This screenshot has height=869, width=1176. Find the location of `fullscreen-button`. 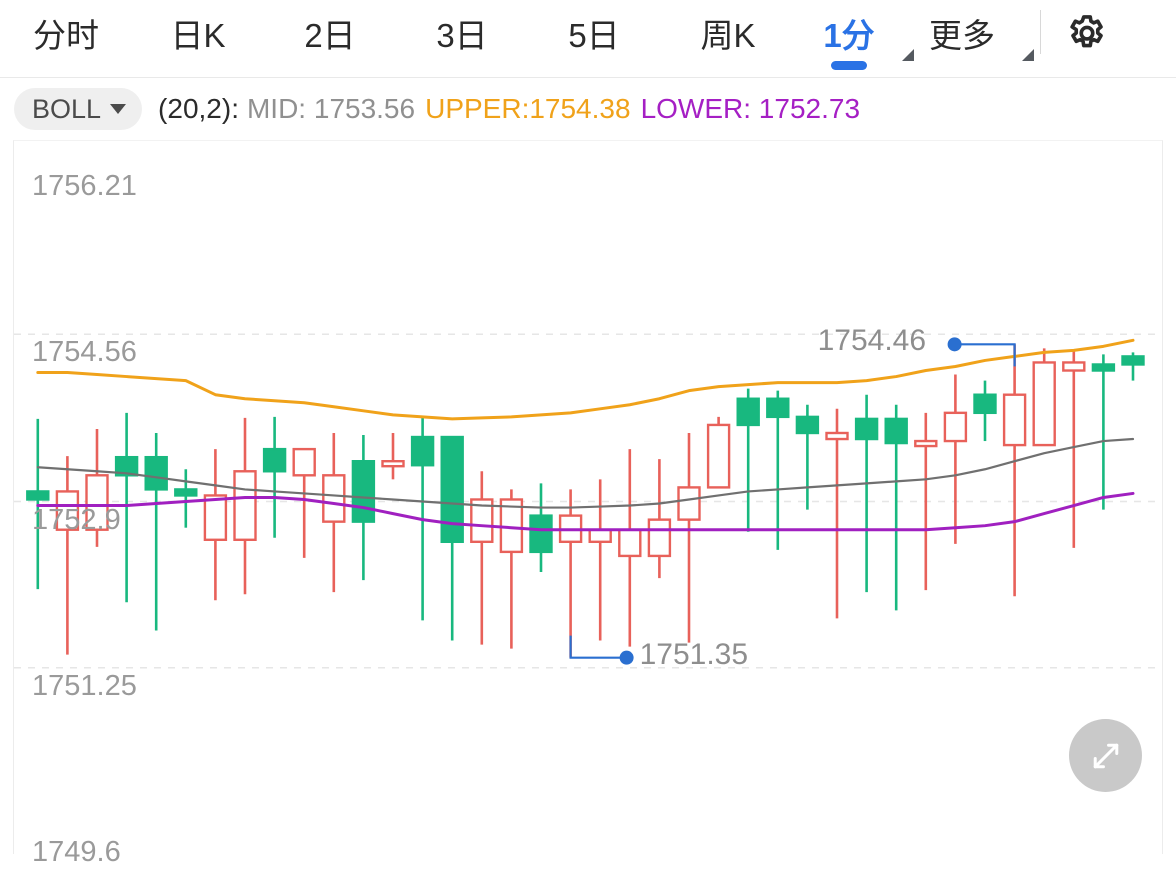

fullscreen-button is located at coordinates (1105, 755).